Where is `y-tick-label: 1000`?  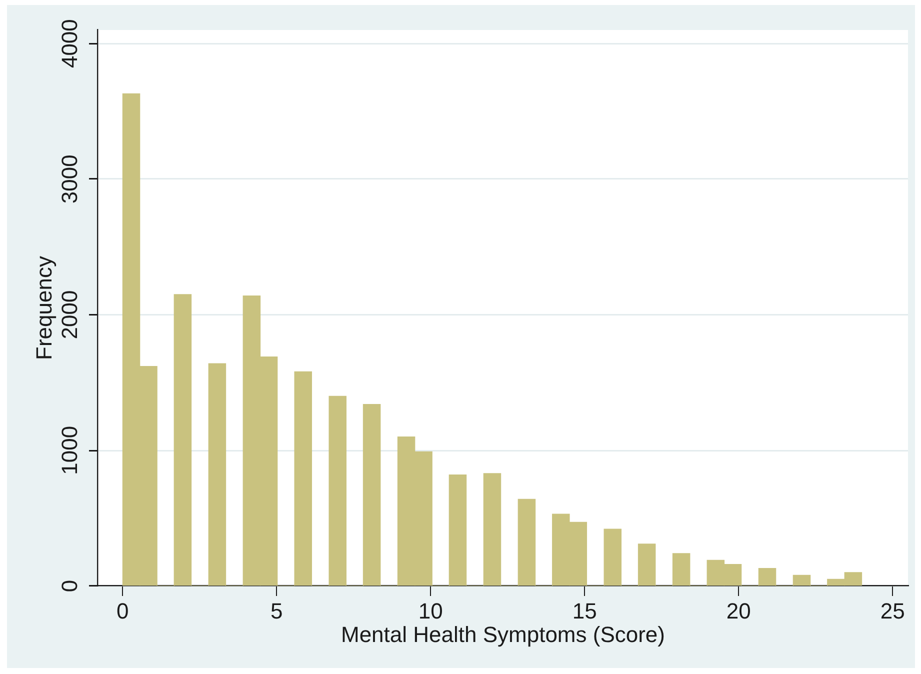
y-tick-label: 1000 is located at coordinates (69, 450).